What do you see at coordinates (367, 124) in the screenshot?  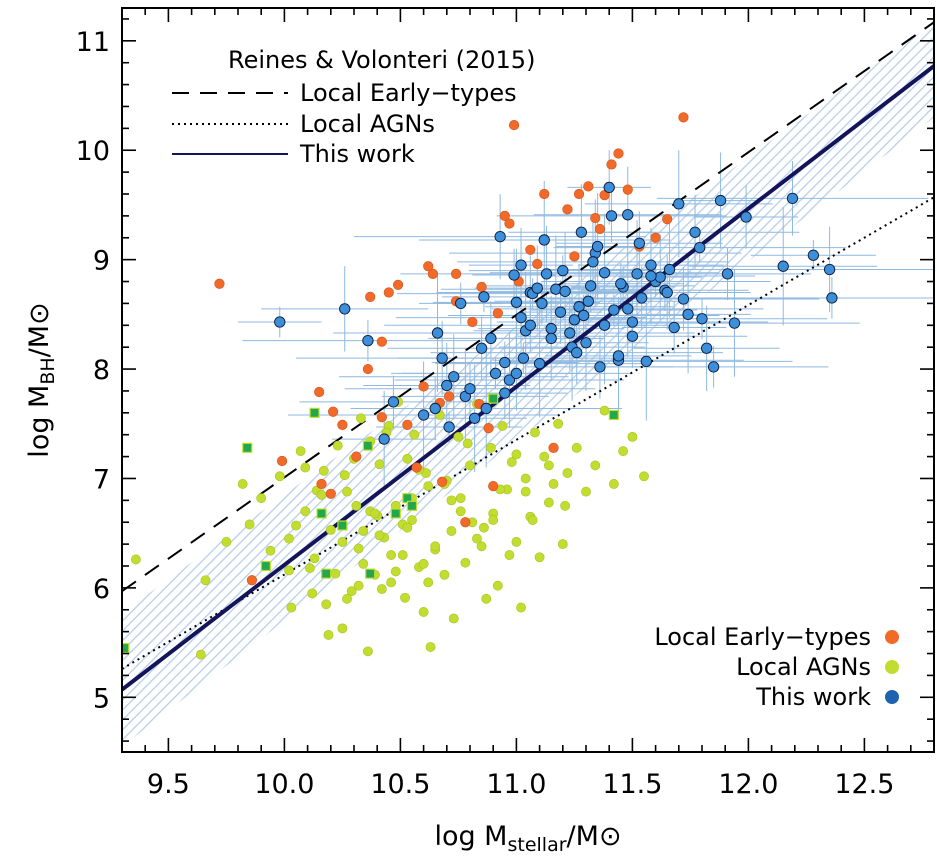 I see `line-legend-agn: Local AGNs` at bounding box center [367, 124].